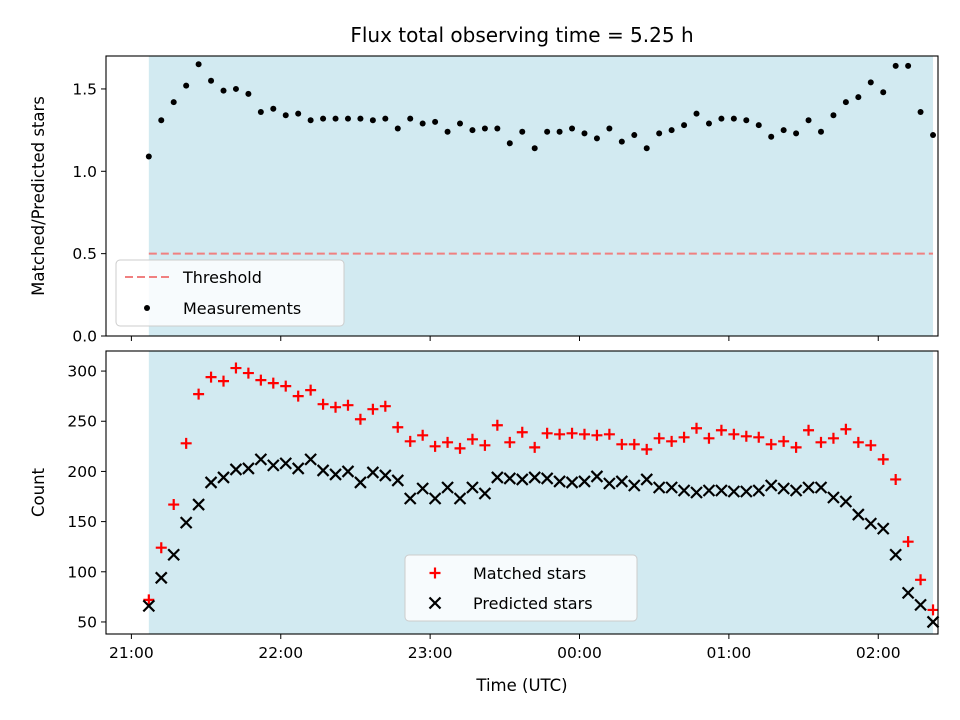 This screenshot has width=960, height=720. Describe the element at coordinates (82, 522) in the screenshot. I see `y-tick-label: 150` at that location.